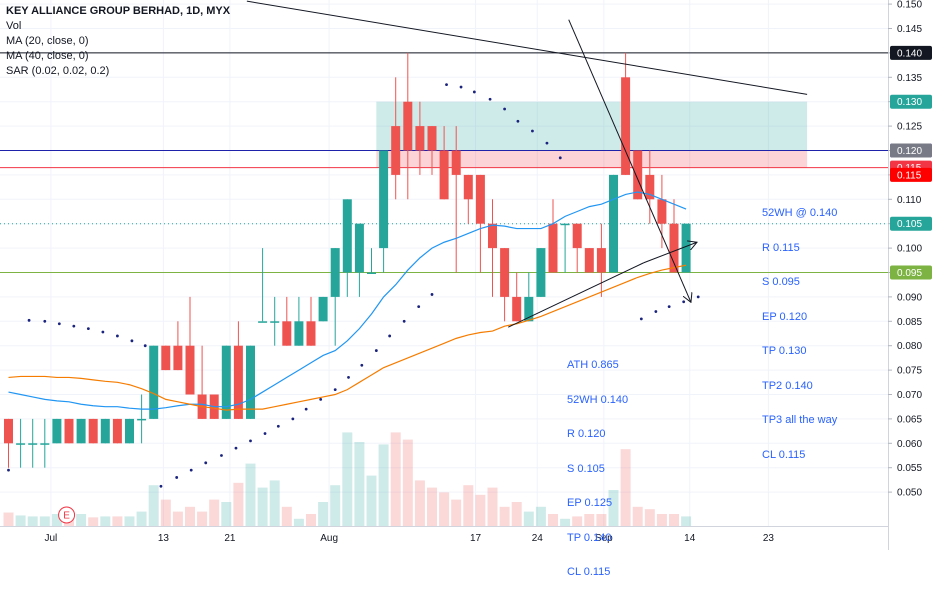 The width and height of the screenshot is (932, 590). Describe the element at coordinates (47, 56) in the screenshot. I see `legend-ma40: MA (40, close, 0)` at that location.